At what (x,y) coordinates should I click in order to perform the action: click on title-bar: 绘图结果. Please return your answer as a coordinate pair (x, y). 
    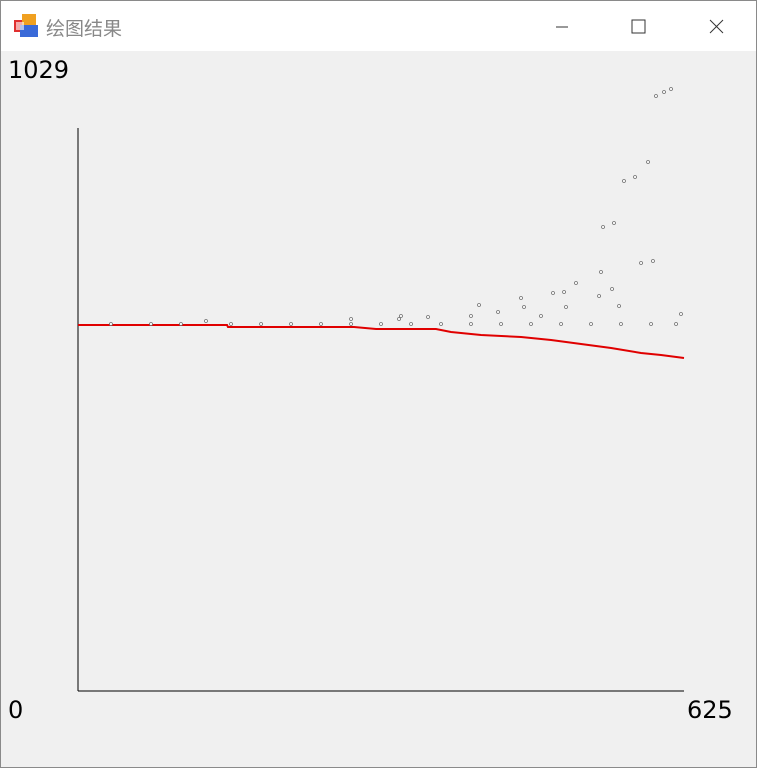
    Looking at the image, I should click on (378, 26).